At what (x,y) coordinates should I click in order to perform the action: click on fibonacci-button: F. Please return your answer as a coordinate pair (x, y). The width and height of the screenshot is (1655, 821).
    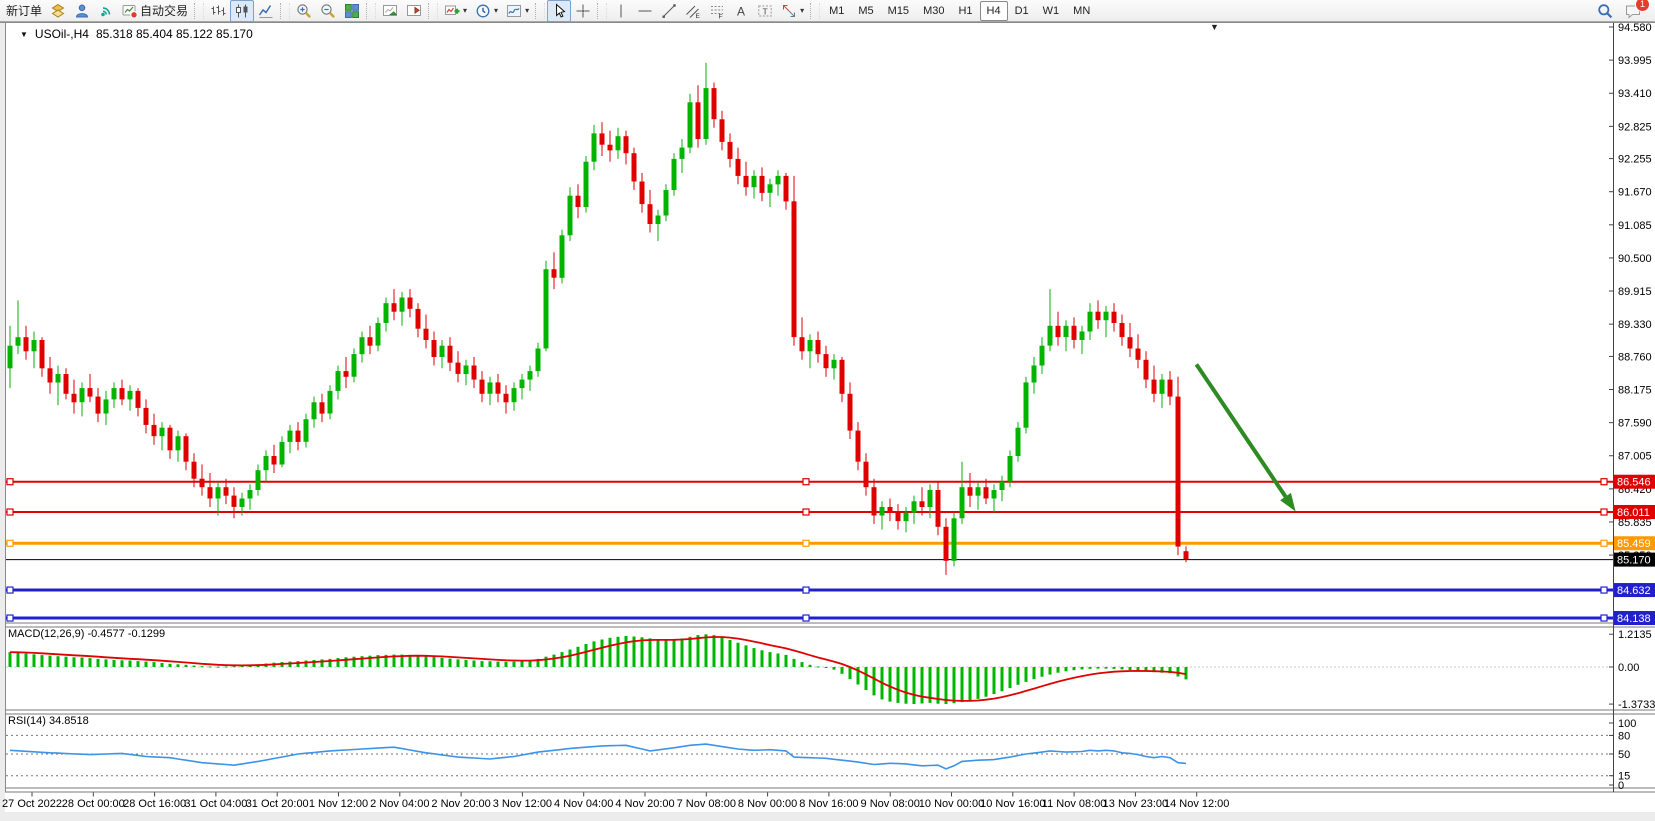
    Looking at the image, I should click on (717, 11).